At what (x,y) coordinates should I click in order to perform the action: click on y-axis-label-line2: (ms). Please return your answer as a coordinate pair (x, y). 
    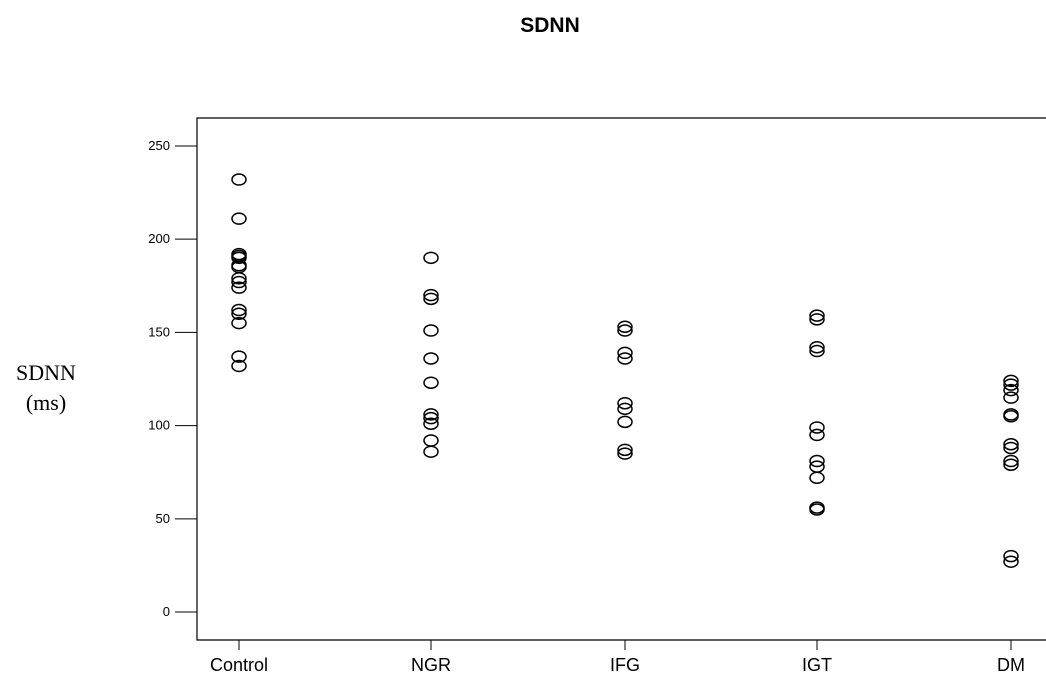
    Looking at the image, I should click on (46, 402).